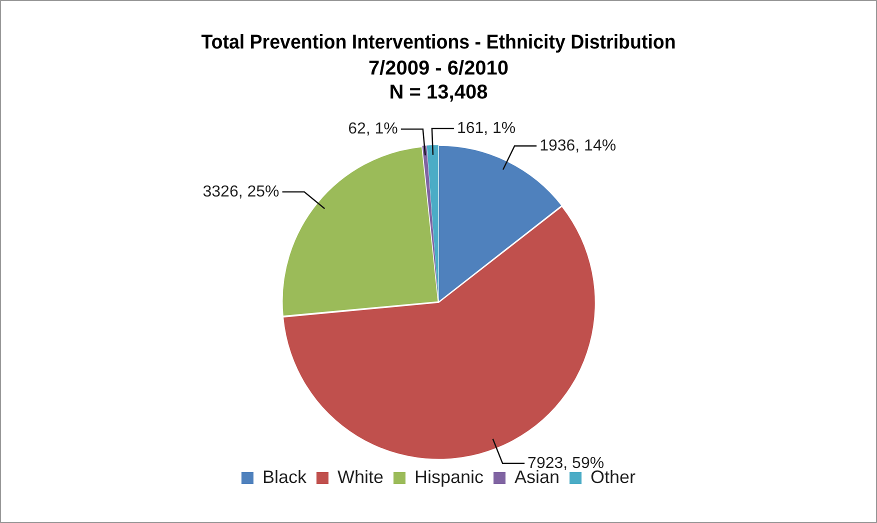  What do you see at coordinates (360, 476) in the screenshot?
I see `legend-label: White` at bounding box center [360, 476].